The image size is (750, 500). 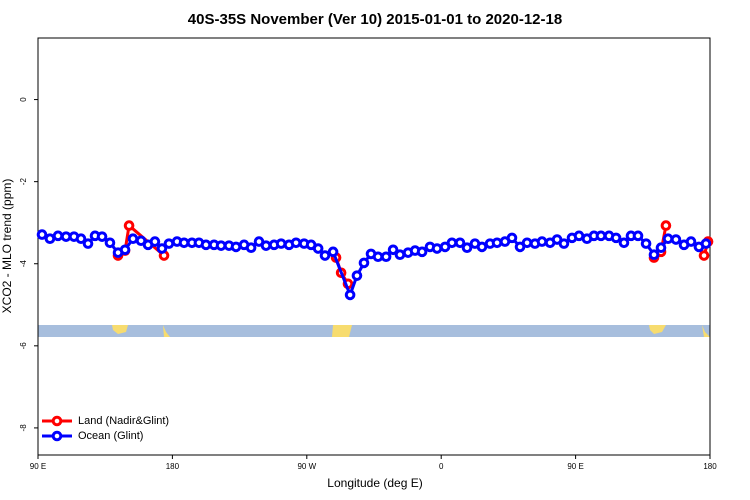 What do you see at coordinates (23, 182) in the screenshot?
I see `y-tick-label: -2` at bounding box center [23, 182].